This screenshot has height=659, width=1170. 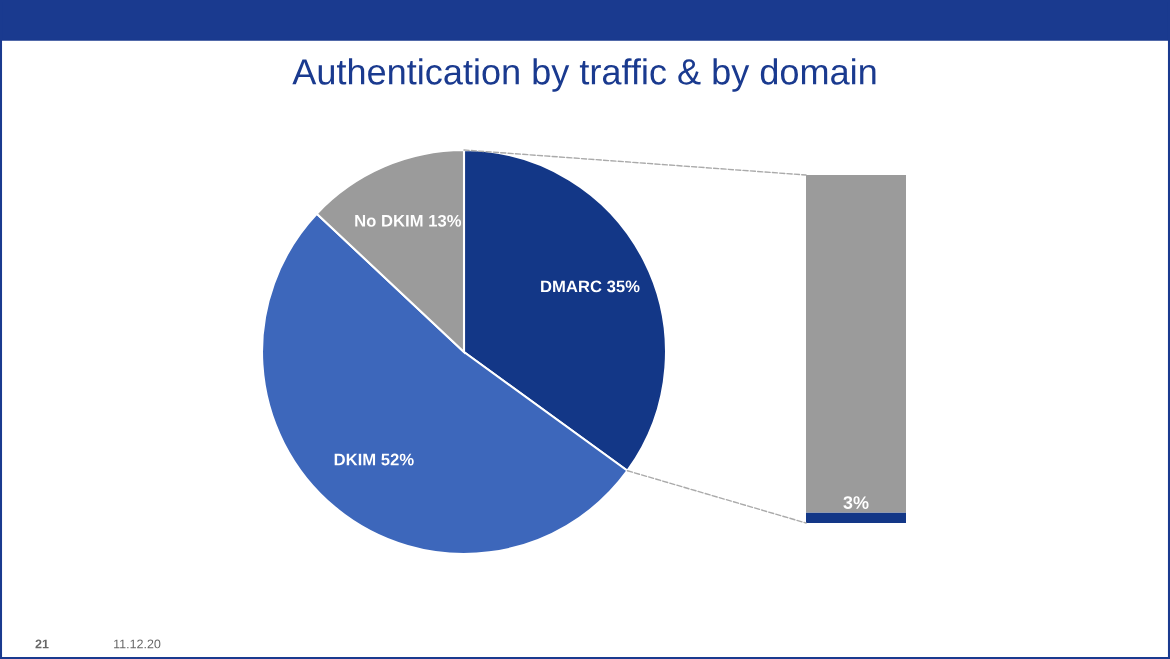 What do you see at coordinates (42, 644) in the screenshot?
I see `text: 21` at bounding box center [42, 644].